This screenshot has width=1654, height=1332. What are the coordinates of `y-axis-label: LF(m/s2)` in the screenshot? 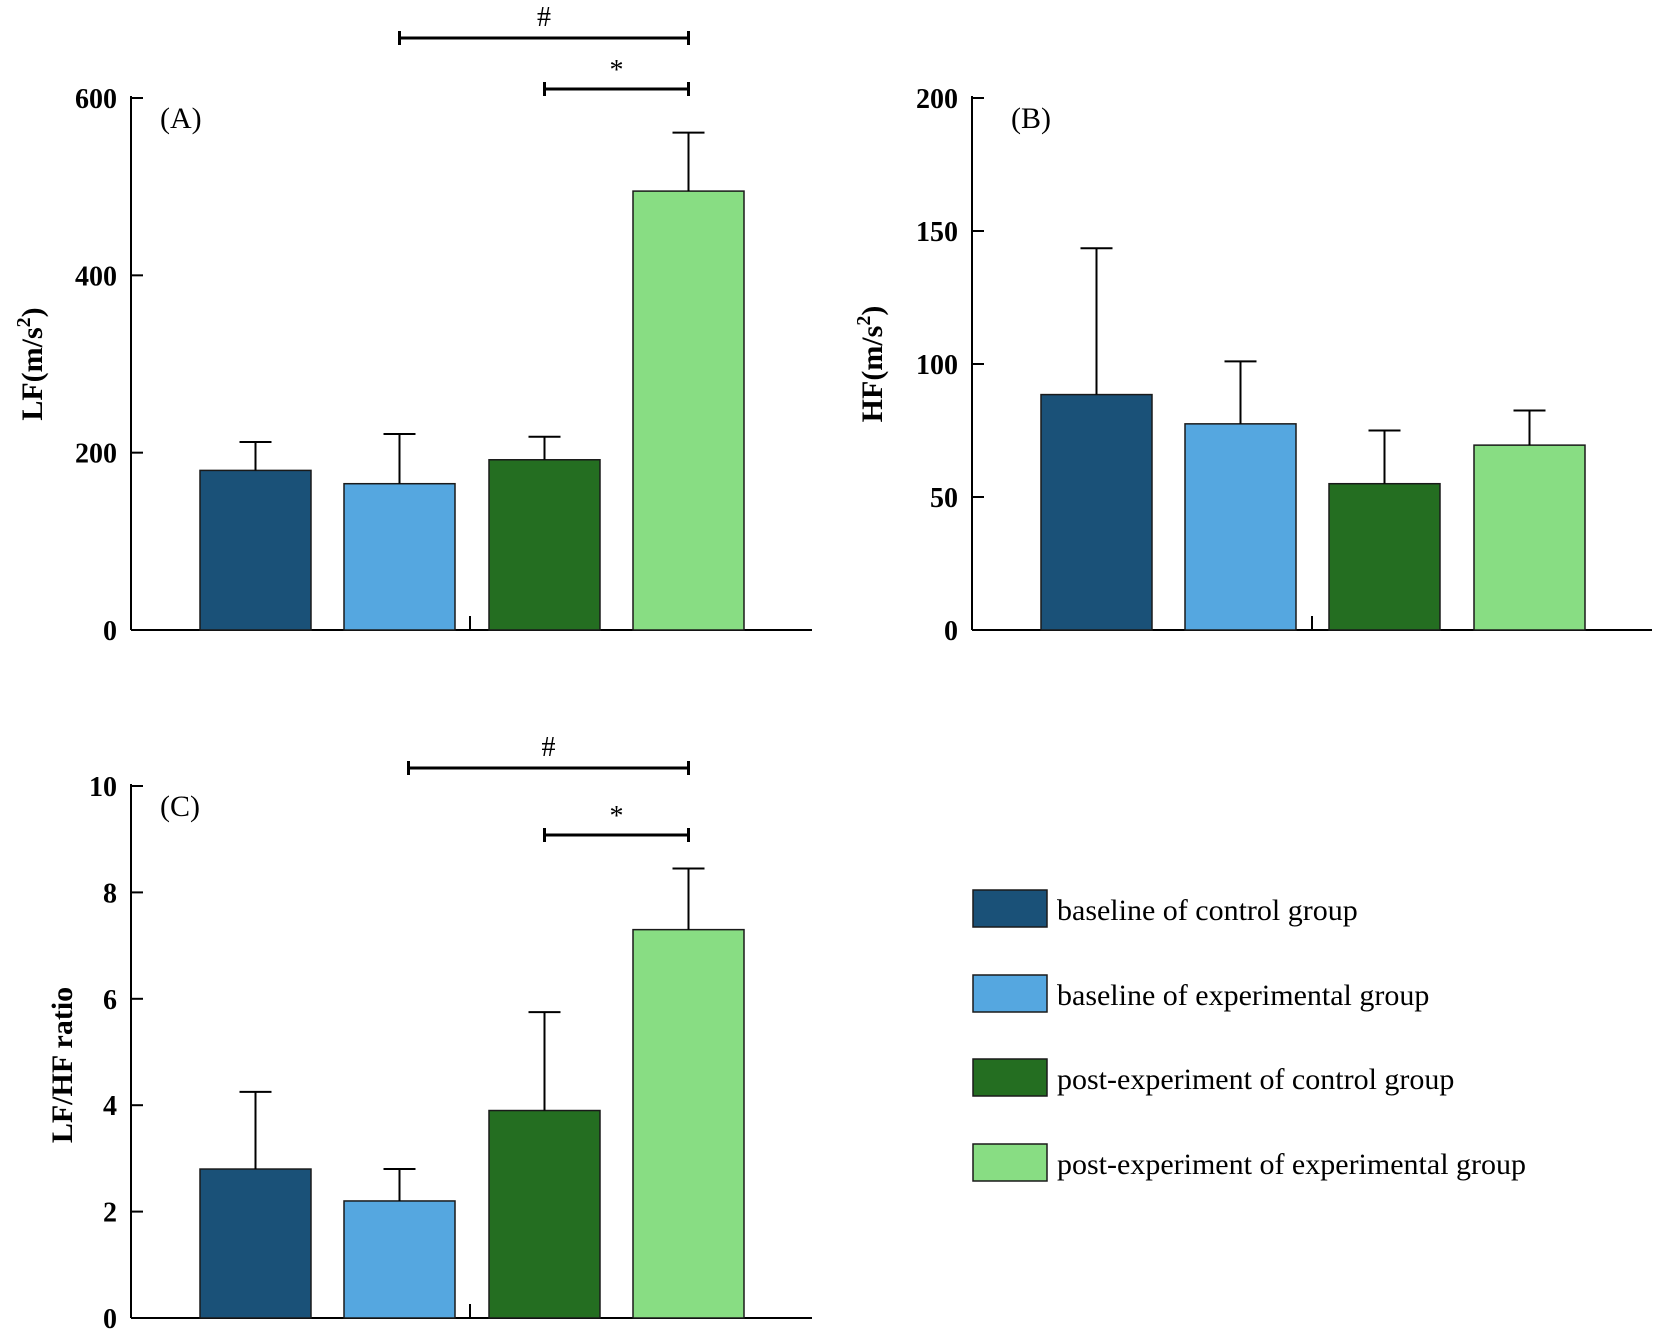 It's located at (31, 363).